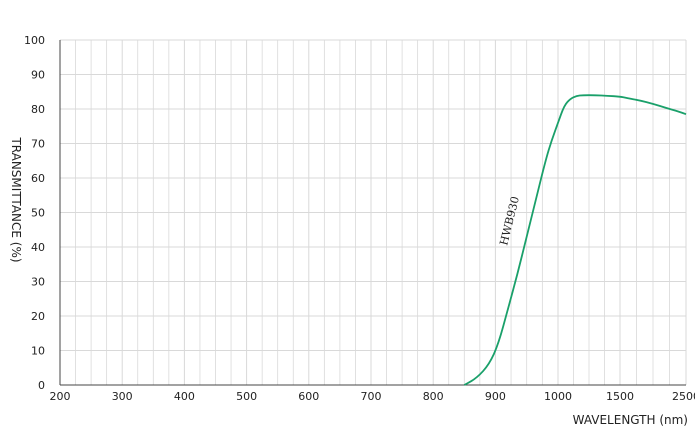 Image resolution: width=695 pixels, height=433 pixels. Describe the element at coordinates (38, 282) in the screenshot. I see `y-tick-label: 30` at that location.